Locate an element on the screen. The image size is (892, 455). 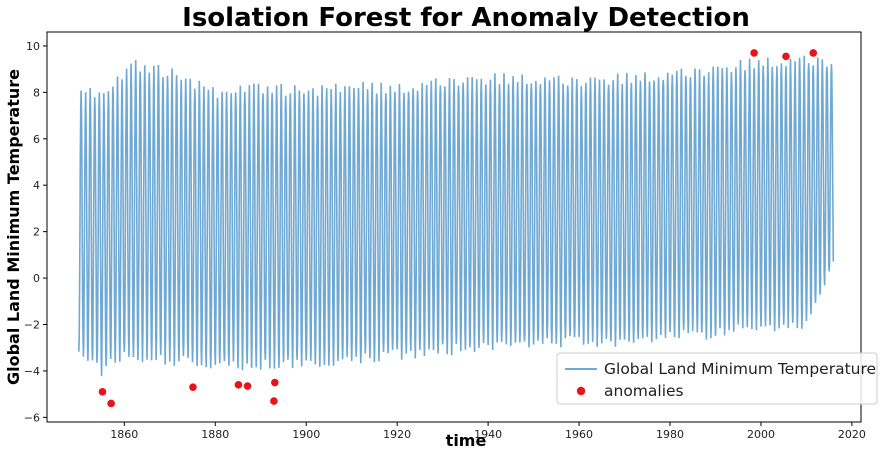
x-tick-label: 1880 is located at coordinates (215, 434).